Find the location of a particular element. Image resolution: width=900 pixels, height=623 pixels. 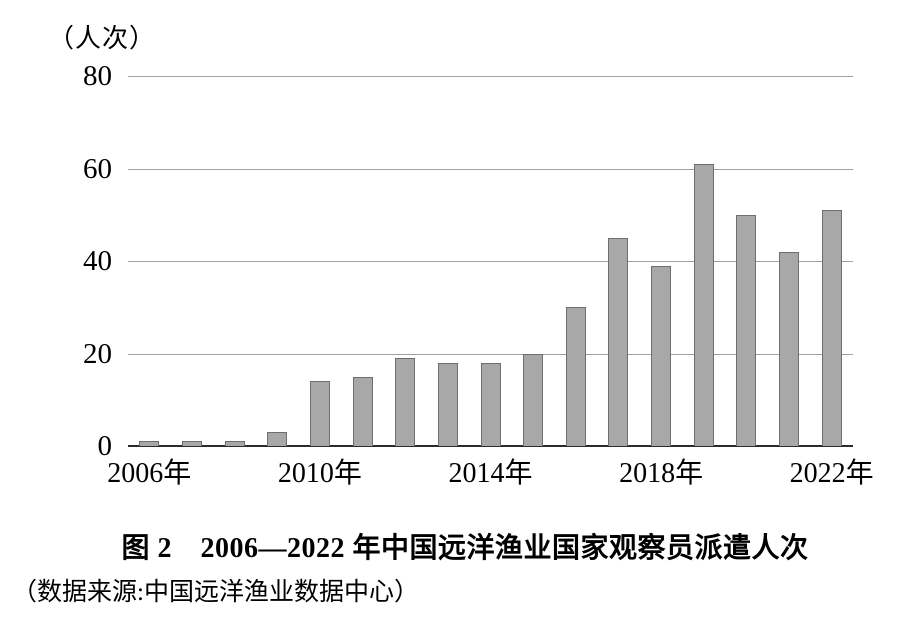

bar-2016年 is located at coordinates (575, 376).